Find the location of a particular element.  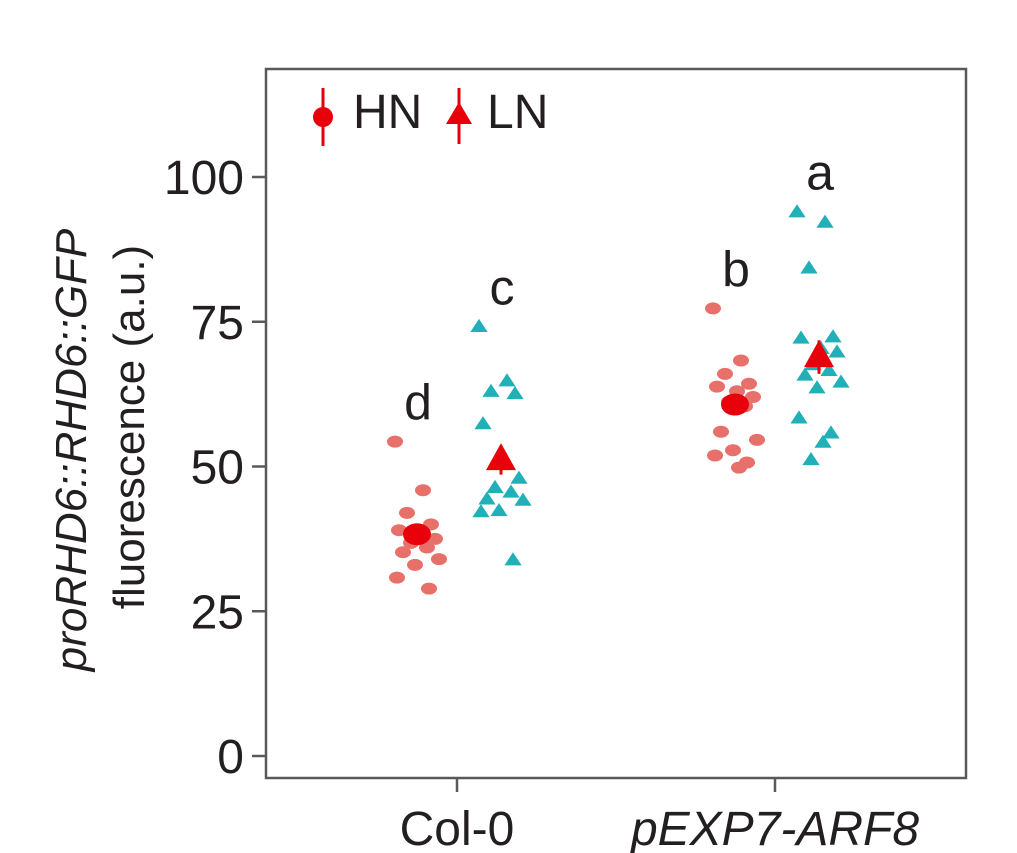

y-axis-title: proRHD6::RHD6::GFP fluorescence (a.u.) is located at coordinates (100, 450).